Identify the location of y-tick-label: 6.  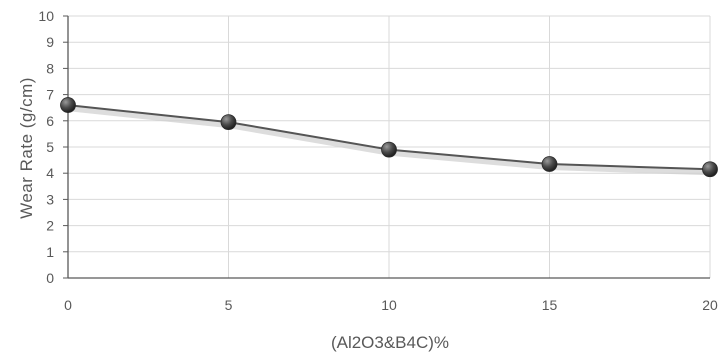
(50, 121).